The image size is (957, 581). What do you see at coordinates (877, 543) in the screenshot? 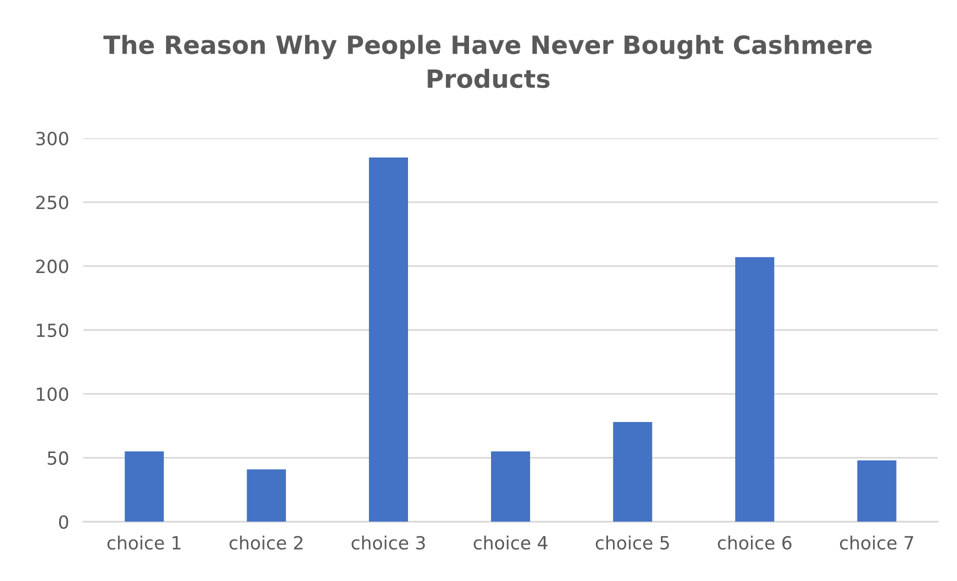
I see `x-tick-label: choice 7` at bounding box center [877, 543].